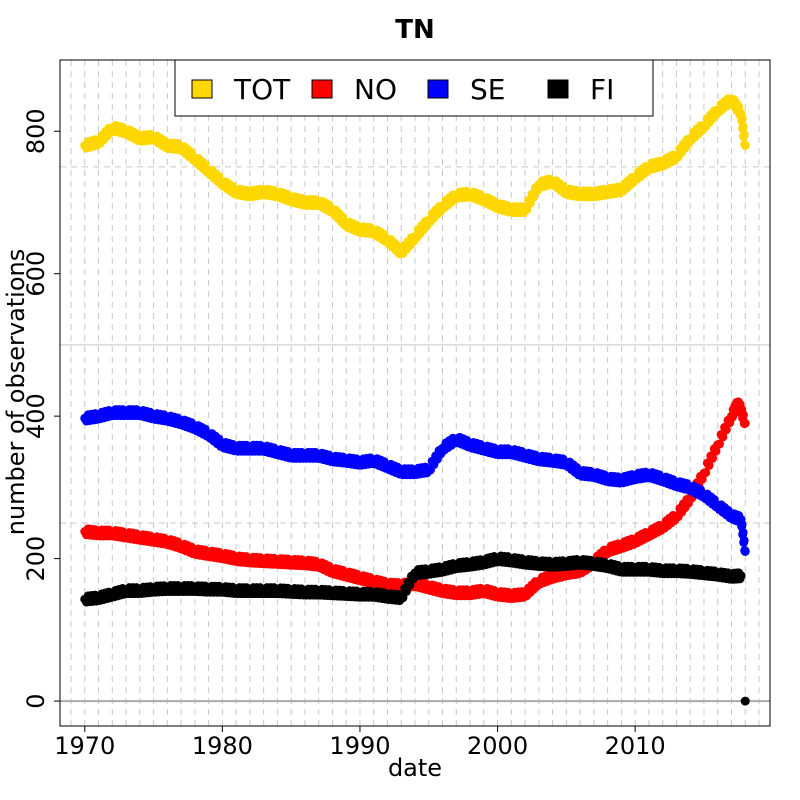 This screenshot has height=800, width=800. Describe the element at coordinates (262, 89) in the screenshot. I see `legend-label-tot: TOT` at that location.